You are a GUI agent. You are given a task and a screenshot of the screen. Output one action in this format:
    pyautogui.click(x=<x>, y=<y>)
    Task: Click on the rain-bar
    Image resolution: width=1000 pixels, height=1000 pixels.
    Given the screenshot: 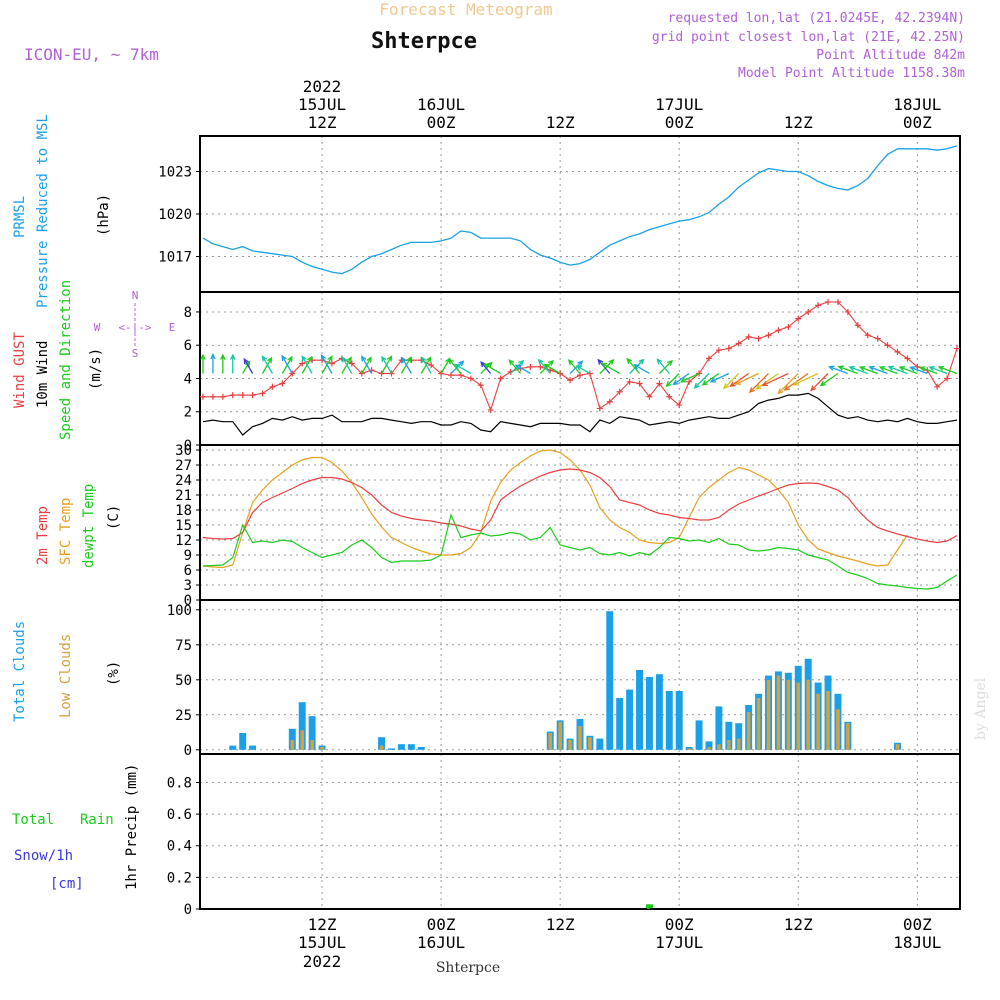 What is the action you would take?
    pyautogui.click(x=649, y=906)
    